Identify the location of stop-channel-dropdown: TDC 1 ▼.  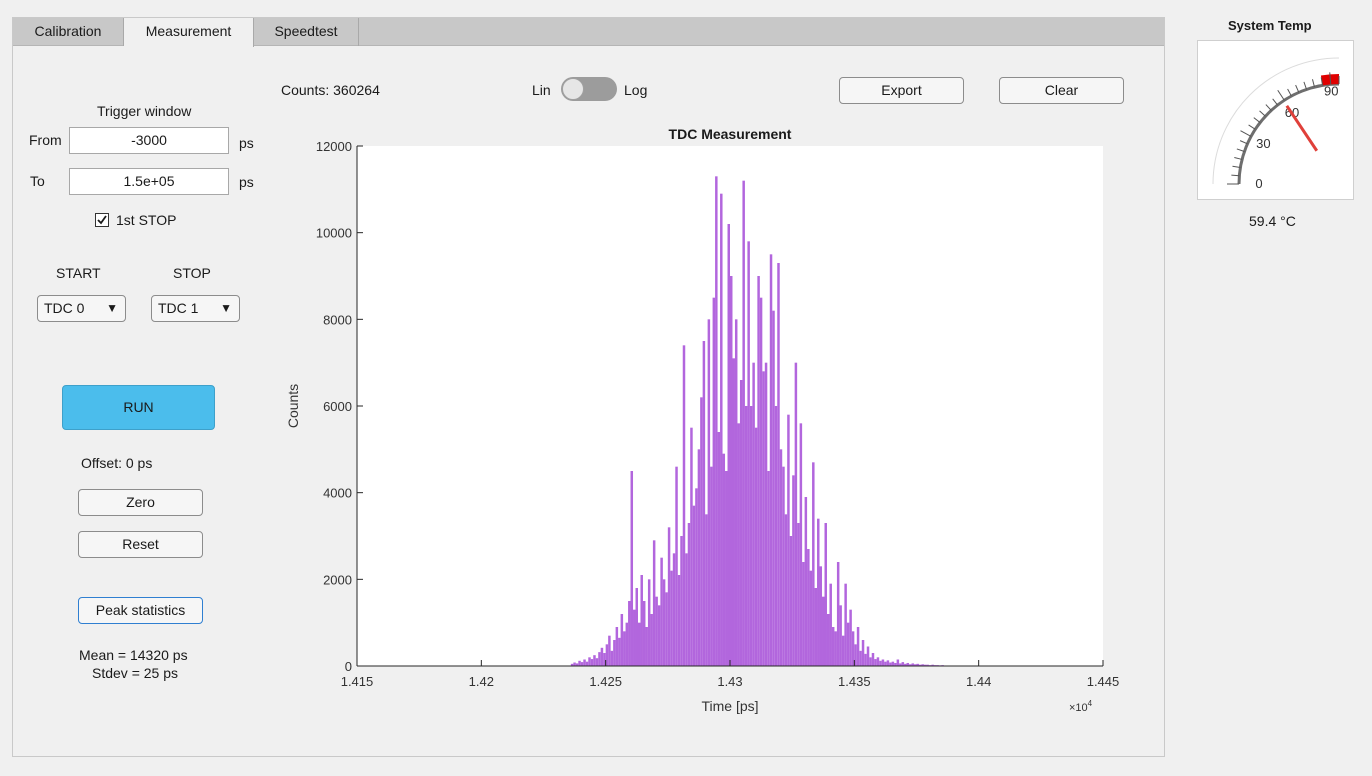
(195, 308).